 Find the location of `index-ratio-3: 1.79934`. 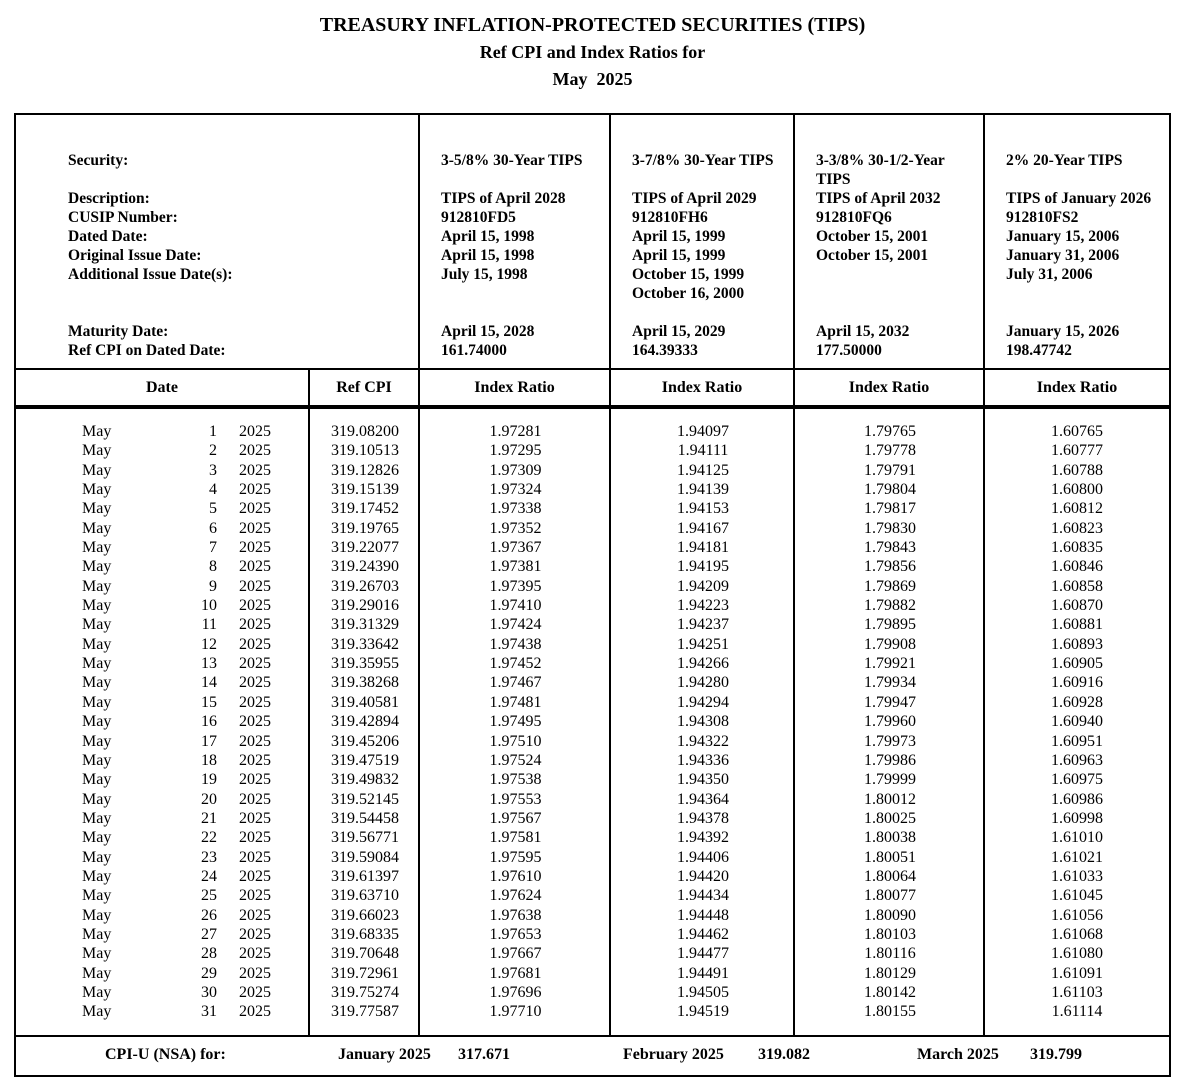

index-ratio-3: 1.79934 is located at coordinates (890, 683).